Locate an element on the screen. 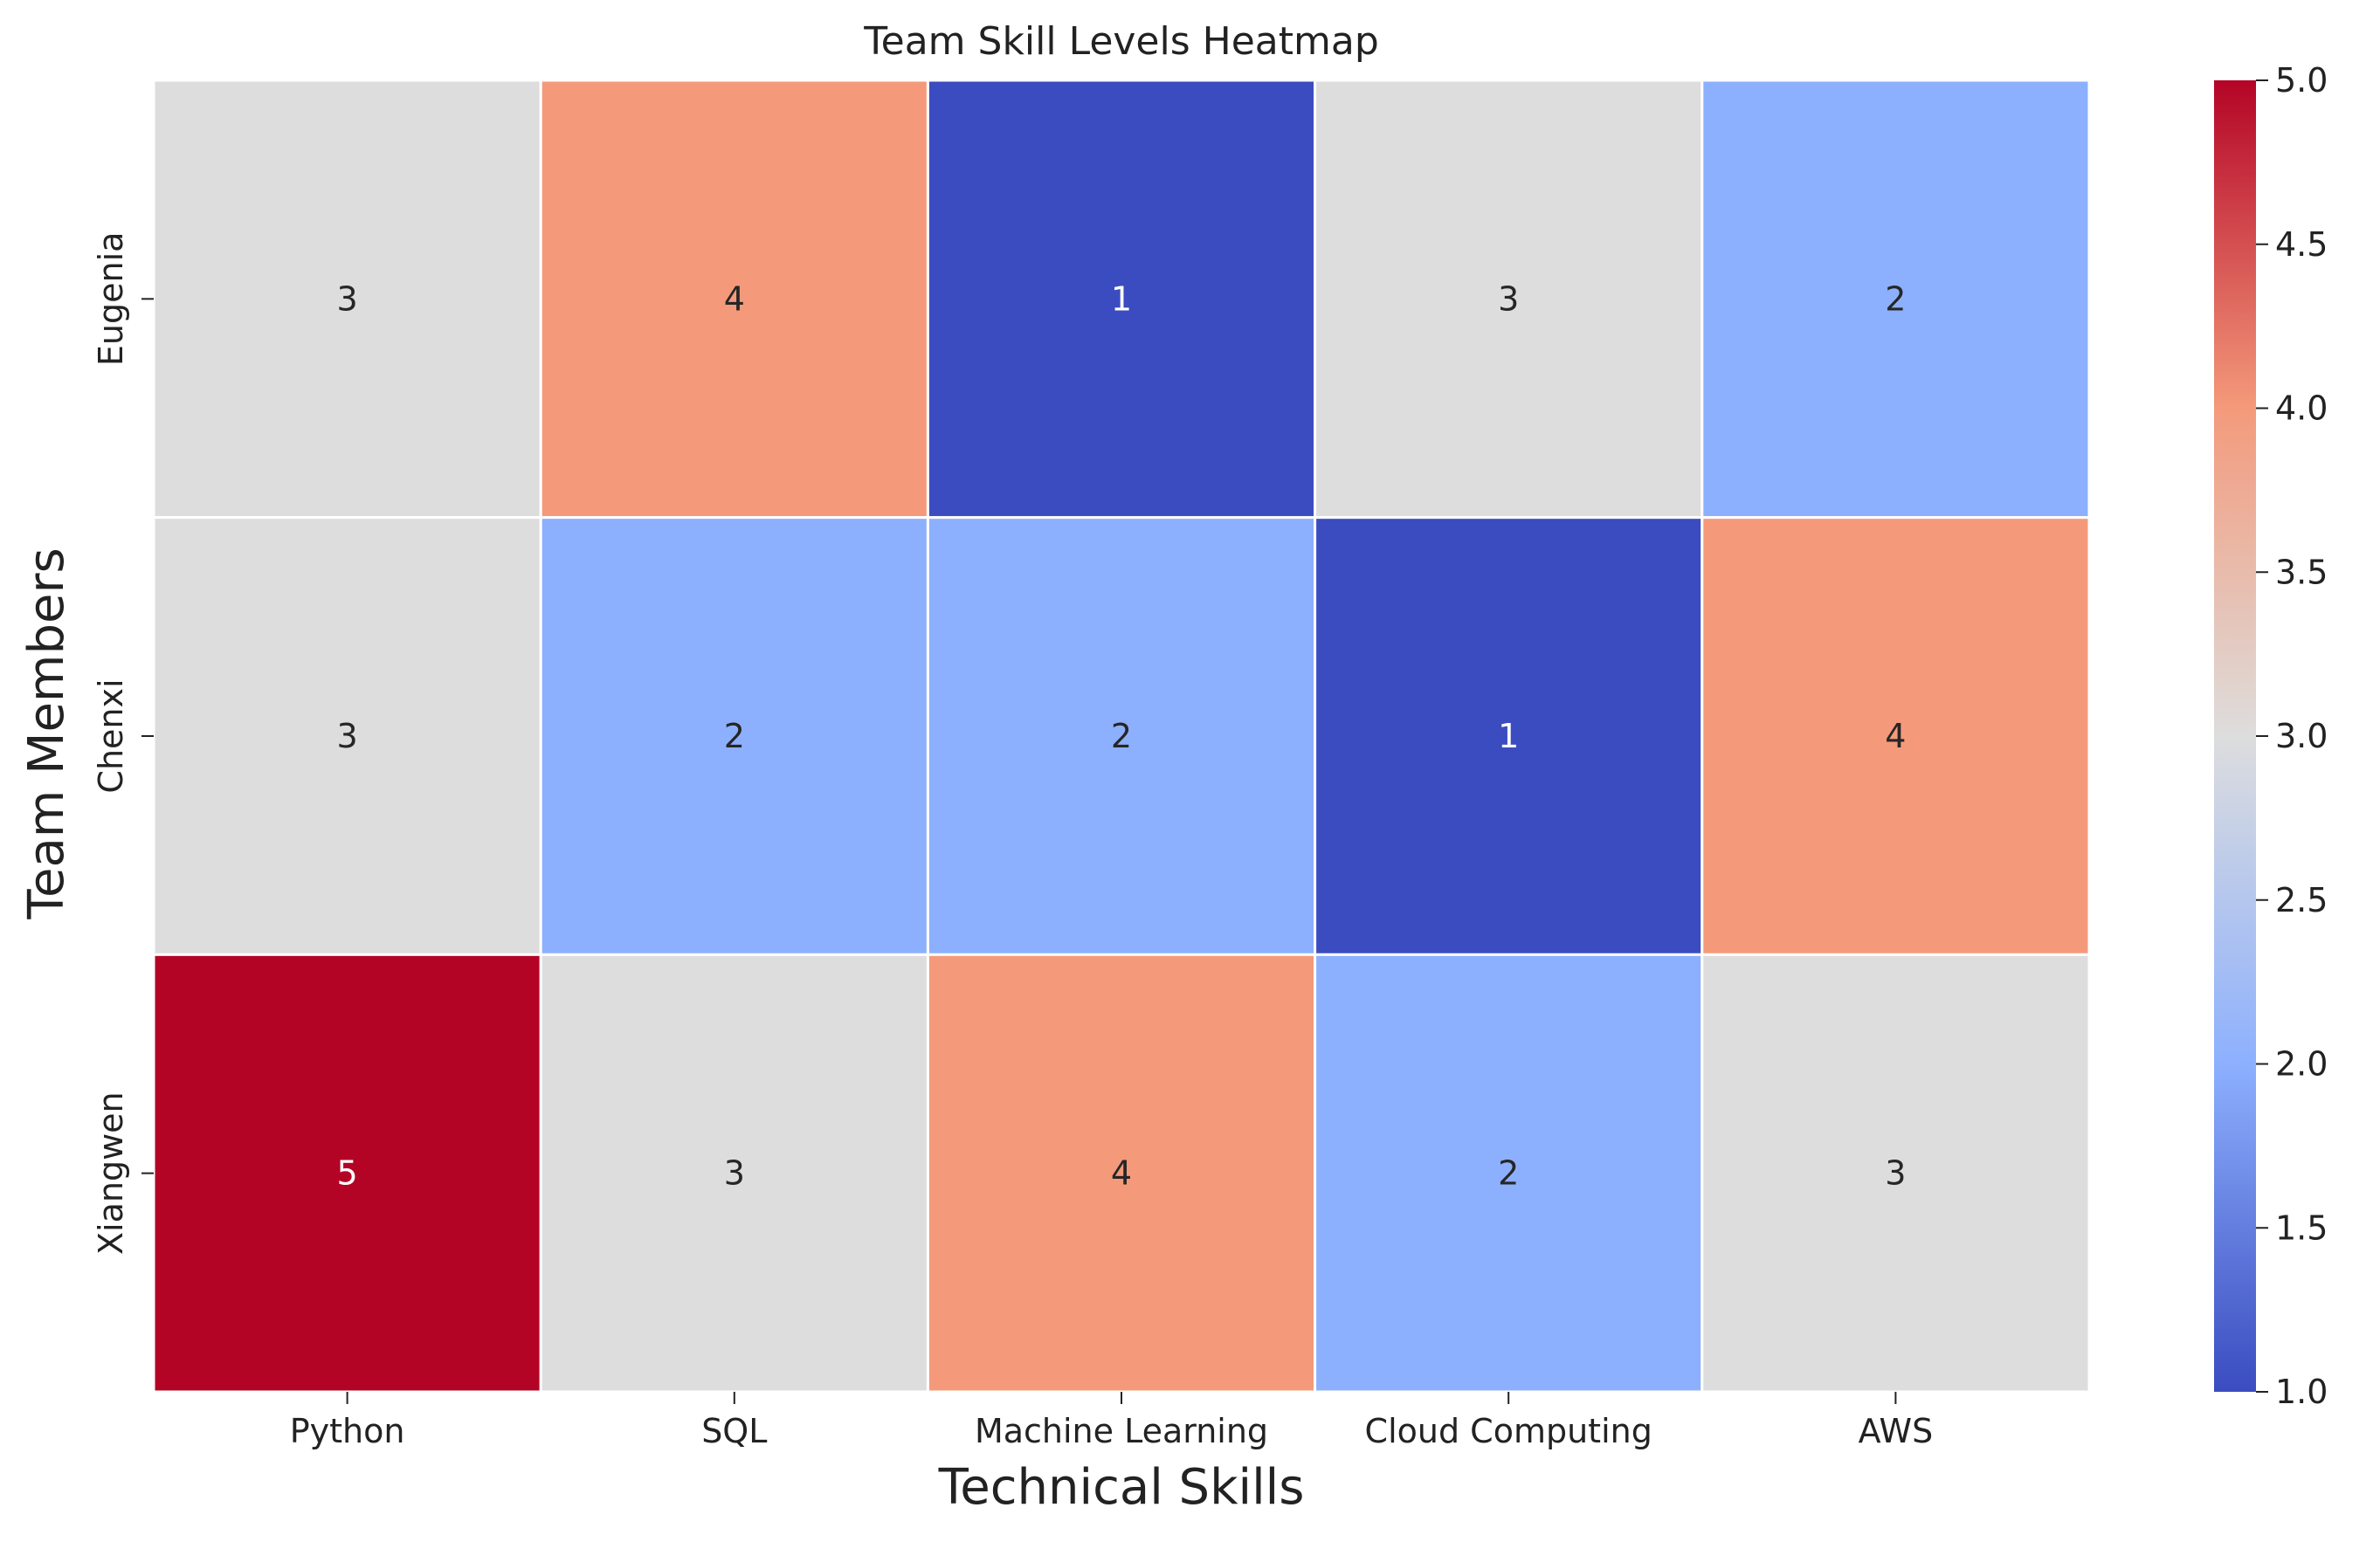 The width and height of the screenshot is (2380, 1542). cell-annotation: 5 is located at coordinates (347, 1173).